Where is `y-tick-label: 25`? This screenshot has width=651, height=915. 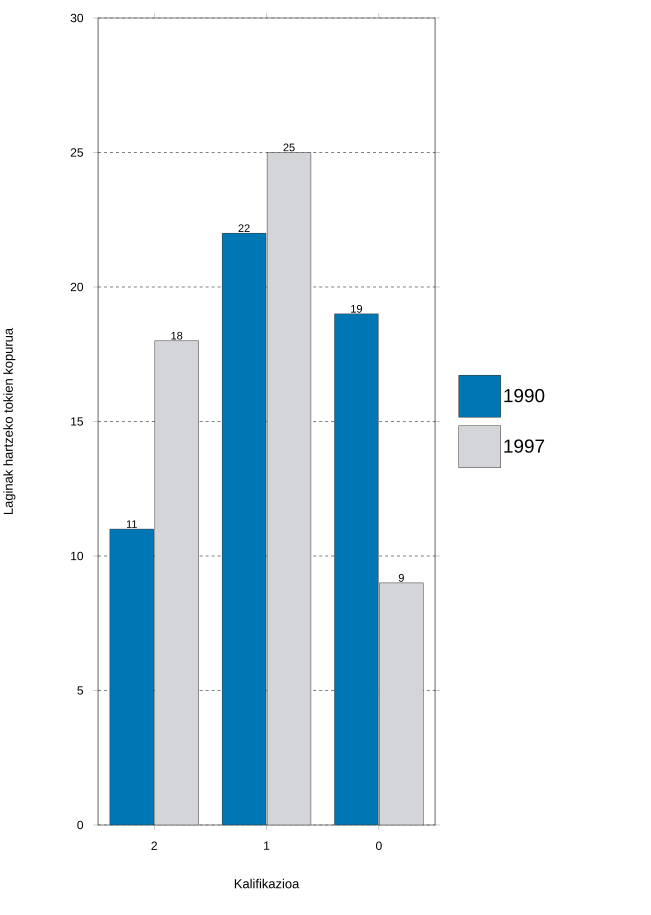 y-tick-label: 25 is located at coordinates (76, 152).